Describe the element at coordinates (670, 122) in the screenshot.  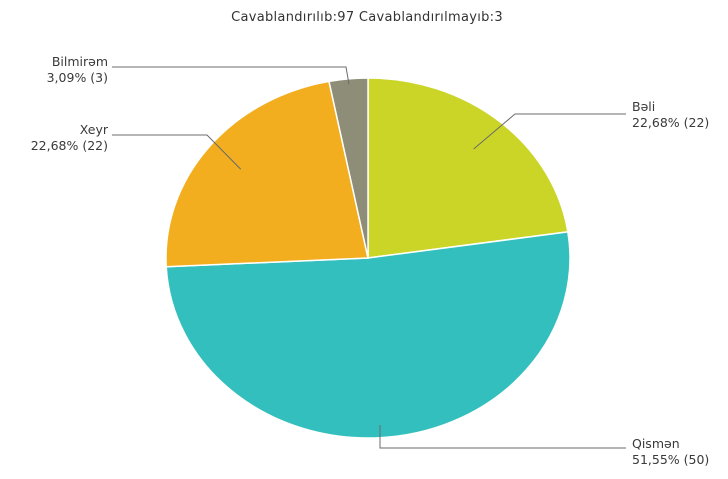
I see `slice-label-value-1: 22,68% (22)` at that location.